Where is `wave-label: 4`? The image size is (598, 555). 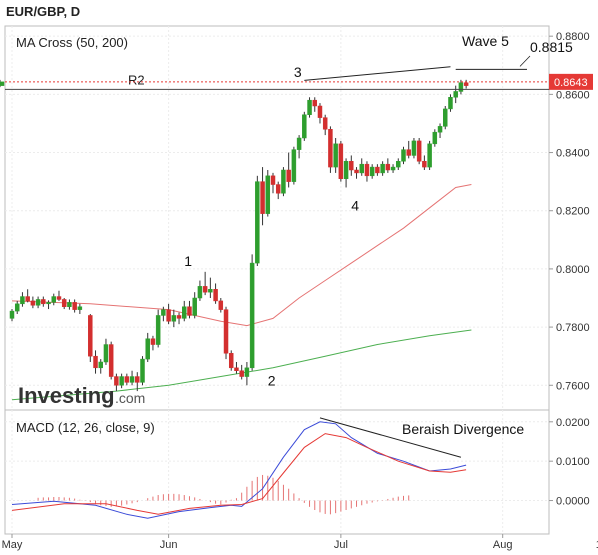 wave-label: 4 is located at coordinates (355, 206).